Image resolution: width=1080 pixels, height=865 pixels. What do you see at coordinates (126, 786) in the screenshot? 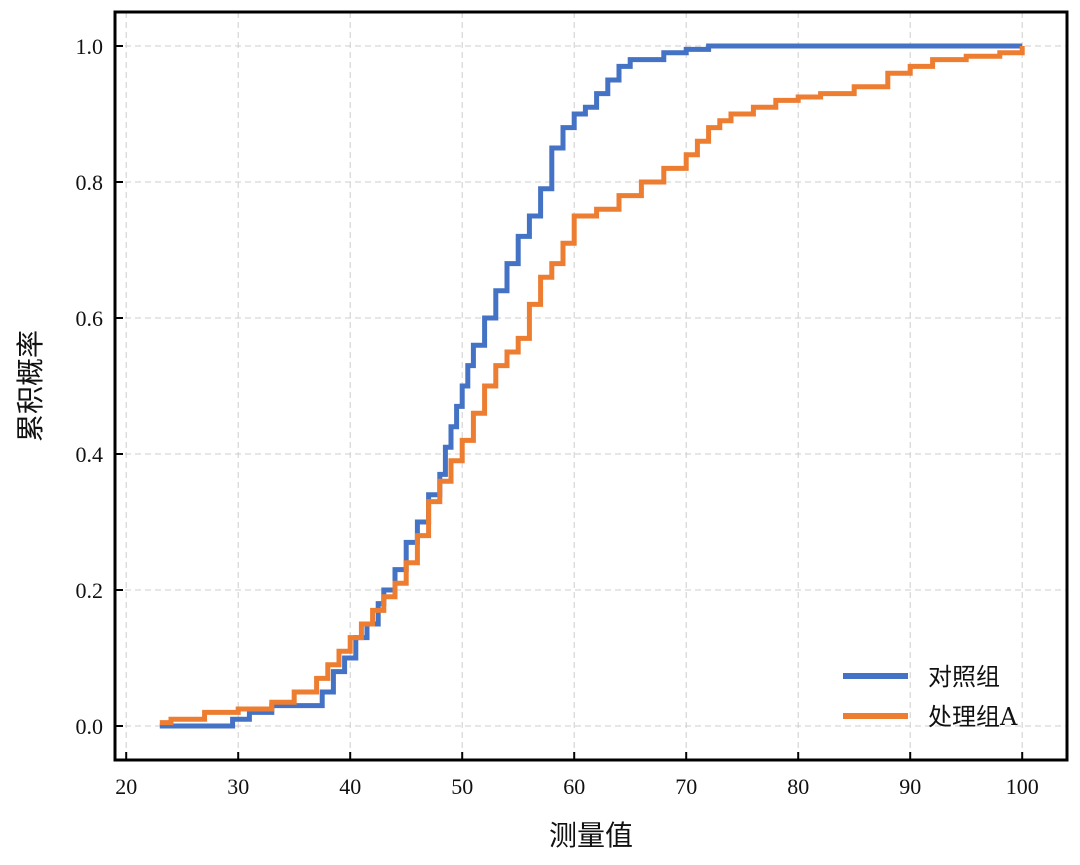
I see `x-tick-label: 20` at bounding box center [126, 786].